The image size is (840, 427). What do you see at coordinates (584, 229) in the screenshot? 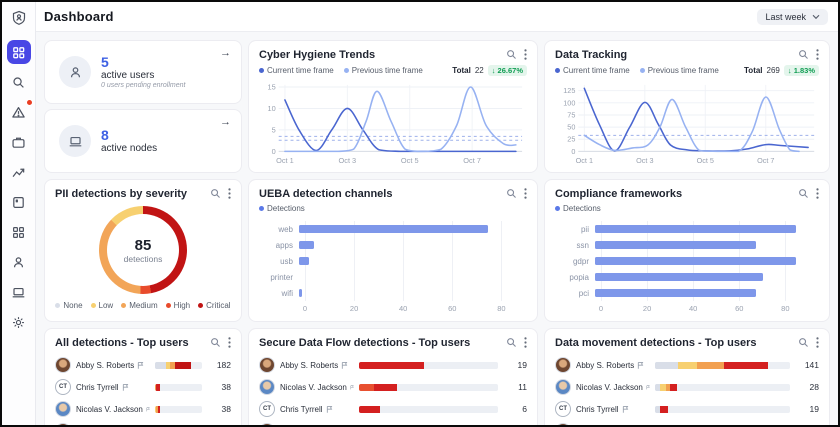
I see `bar-category-label: pii` at bounding box center [584, 229].